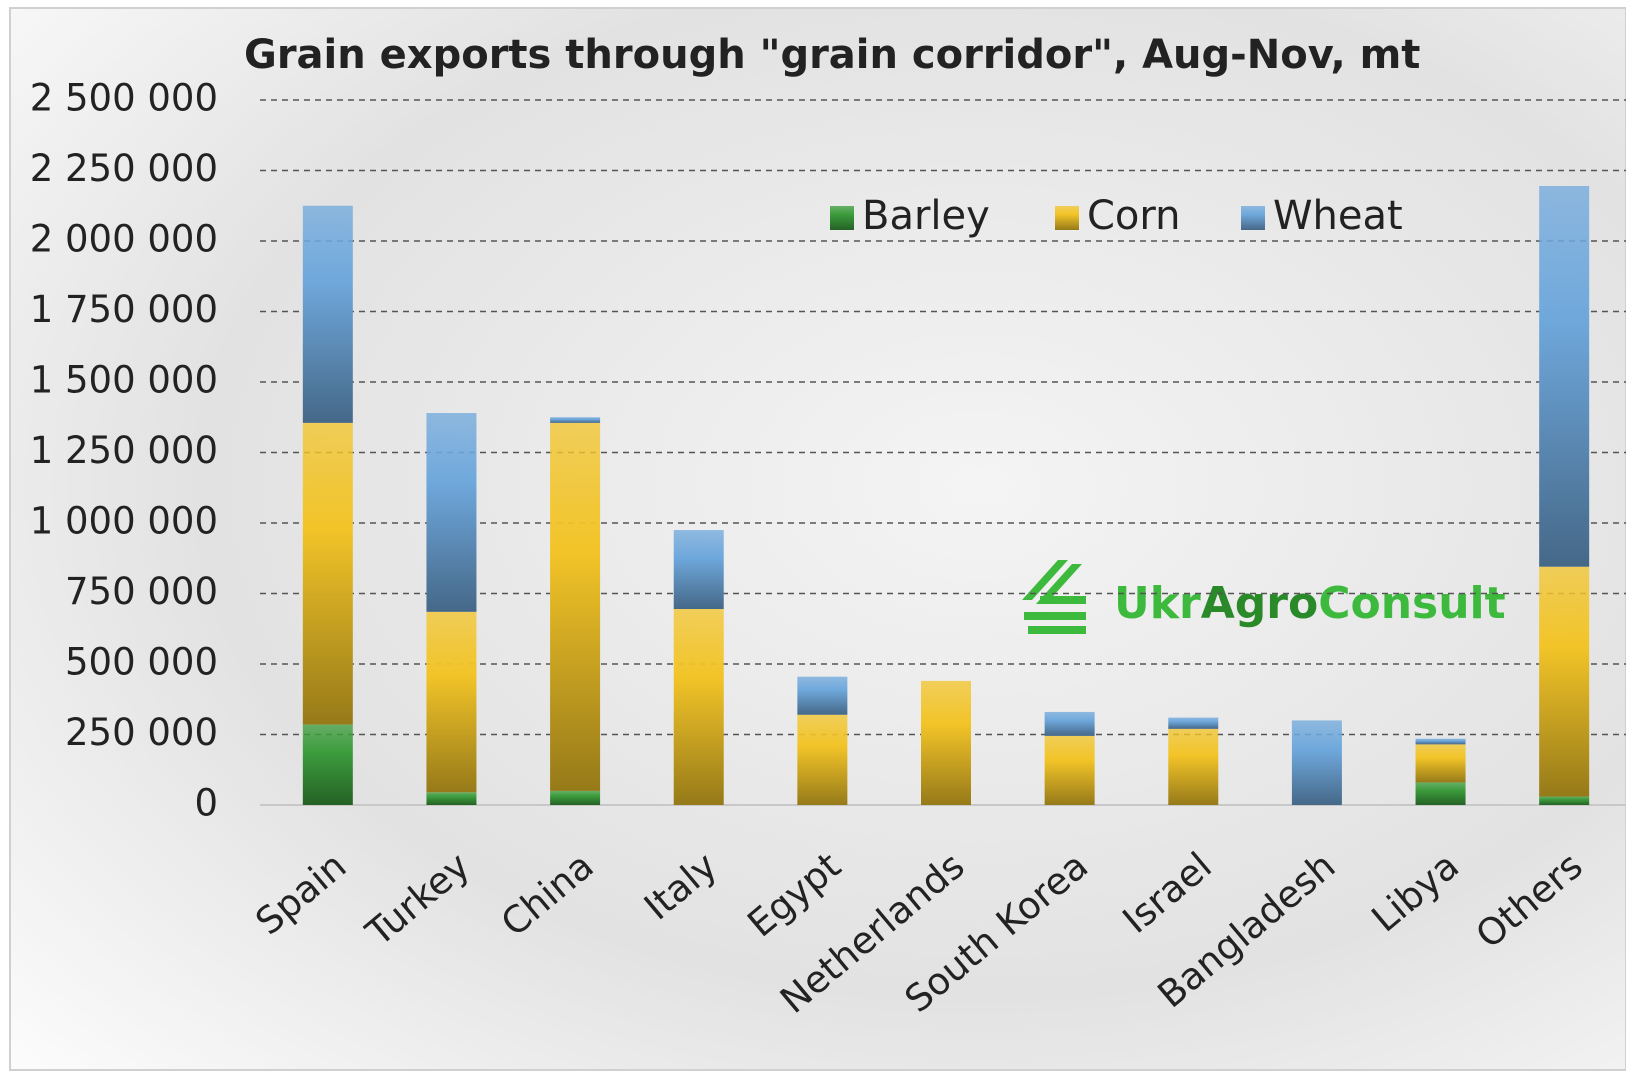  What do you see at coordinates (141, 662) in the screenshot?
I see `y-tick-label: 500 000` at bounding box center [141, 662].